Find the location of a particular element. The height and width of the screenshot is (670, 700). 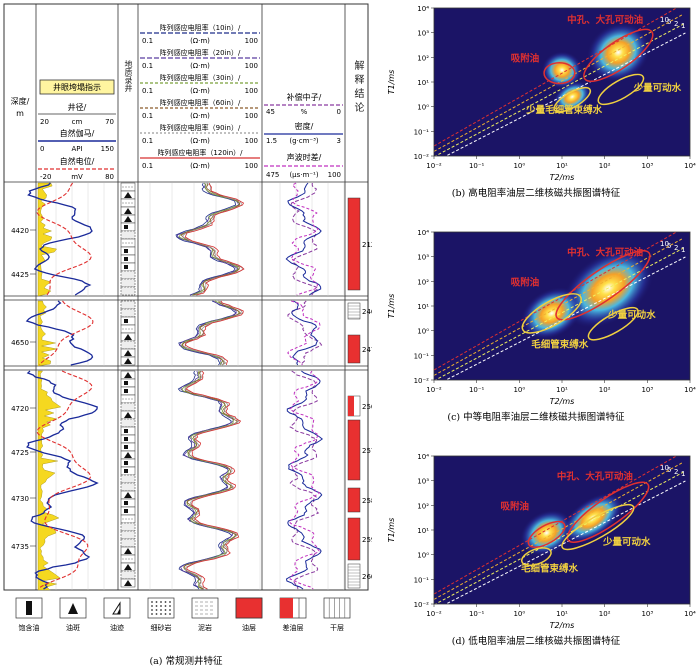

lithology-header-label: 地质录井 is located at coordinates (128, 76).